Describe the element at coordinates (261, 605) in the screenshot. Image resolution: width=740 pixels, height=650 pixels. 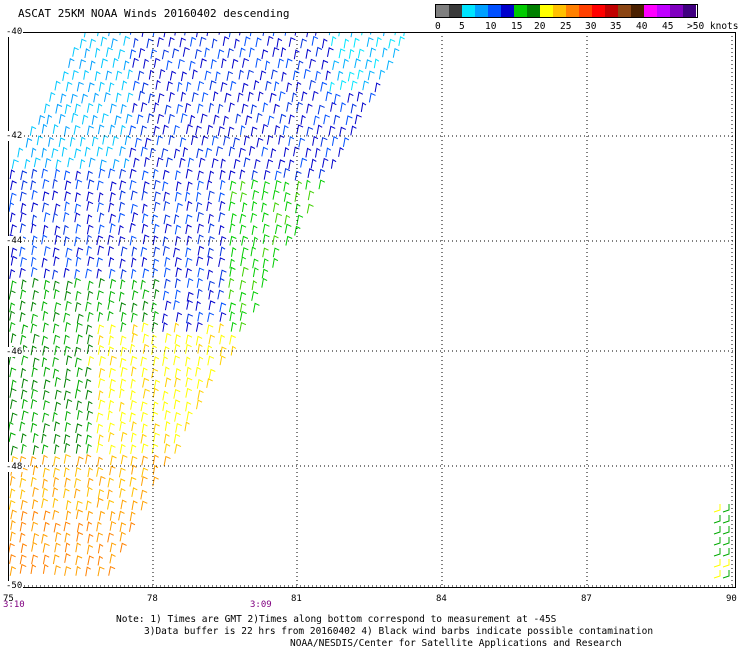
I see `time-label-right: 3:09` at that location.